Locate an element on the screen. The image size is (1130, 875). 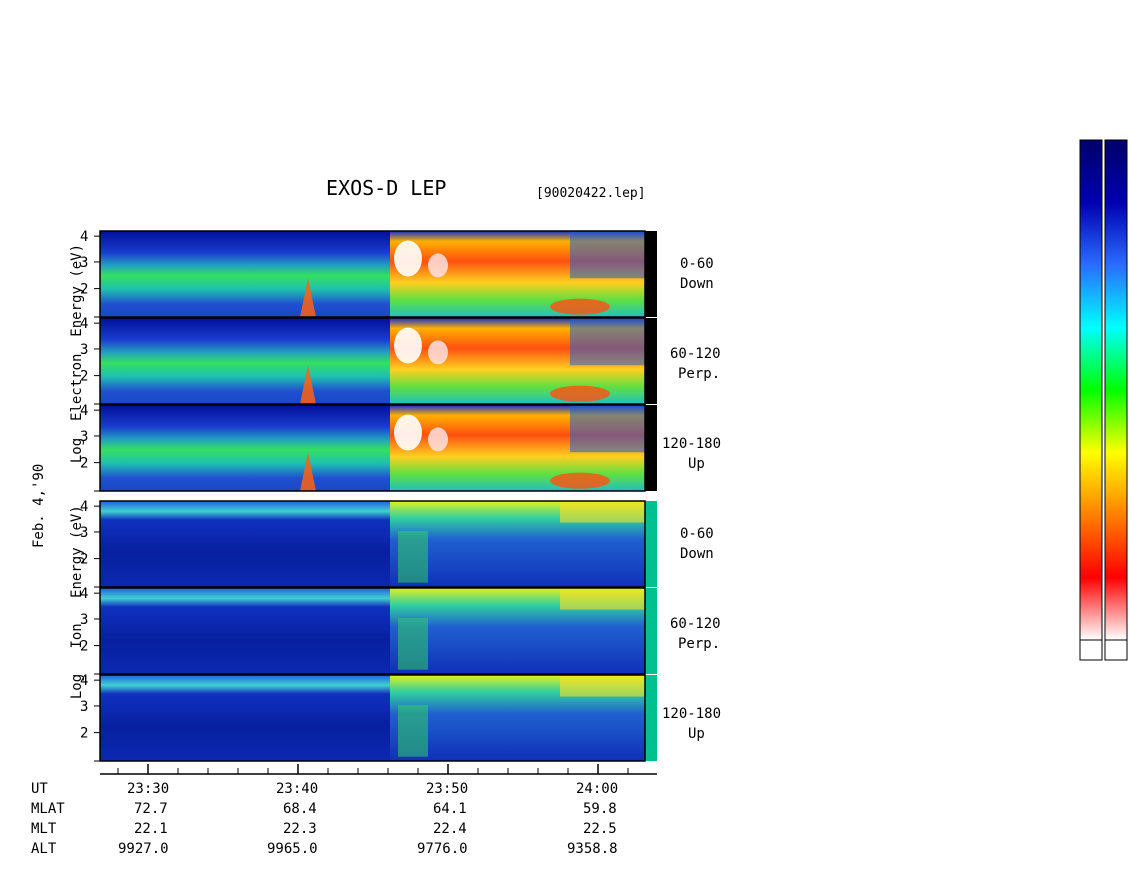
row-label-mlt: MLT is located at coordinates (44, 829).